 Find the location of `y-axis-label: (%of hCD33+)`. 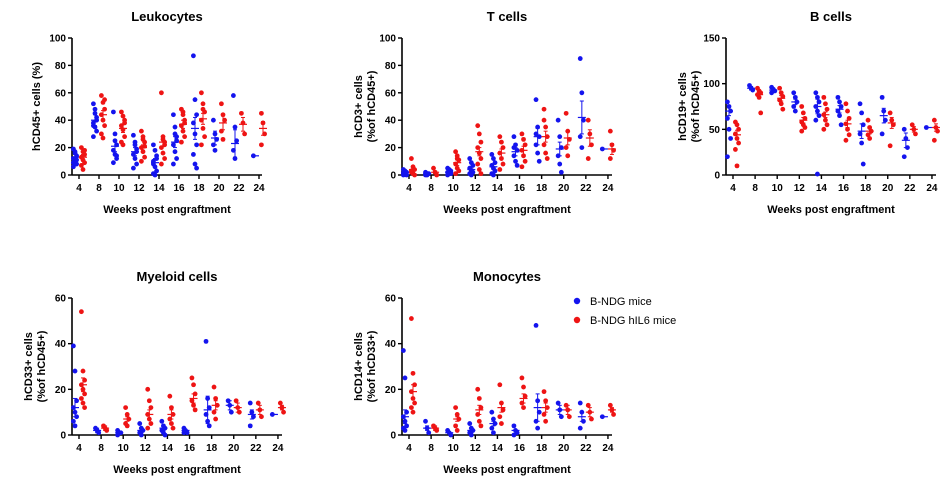

y-axis-label: (%of hCD33+) is located at coordinates (372, 366).